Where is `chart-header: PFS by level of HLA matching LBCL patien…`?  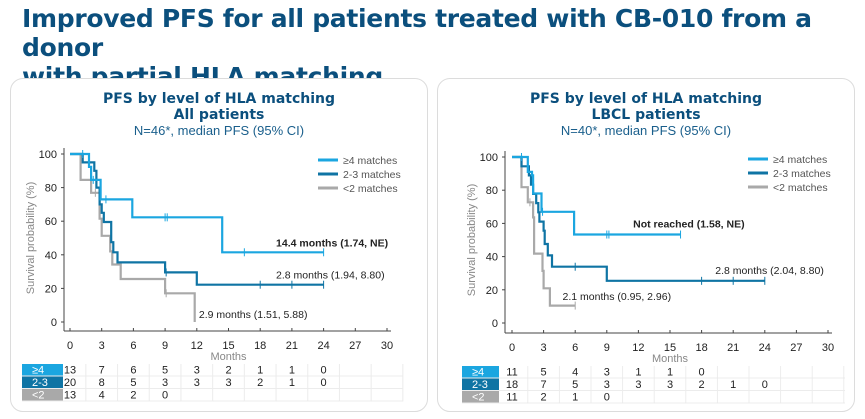
chart-header: PFS by level of HLA matching LBCL patien… is located at coordinates (646, 115).